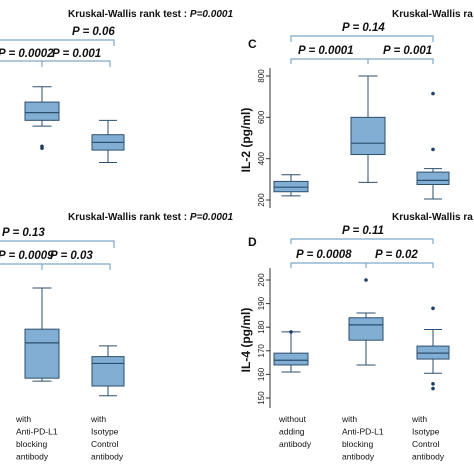 This screenshot has height=474, width=474. What do you see at coordinates (98, 419) in the screenshot?
I see `x-label-left-isotype-line: with` at bounding box center [98, 419].